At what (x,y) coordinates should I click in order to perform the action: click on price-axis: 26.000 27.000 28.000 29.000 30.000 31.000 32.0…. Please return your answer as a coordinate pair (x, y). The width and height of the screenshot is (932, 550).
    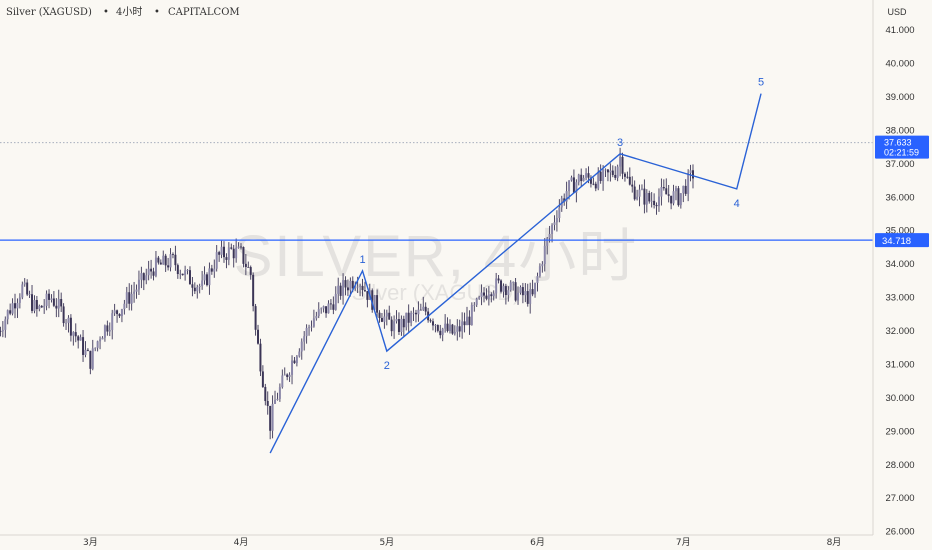
    Looking at the image, I should click on (899, 281).